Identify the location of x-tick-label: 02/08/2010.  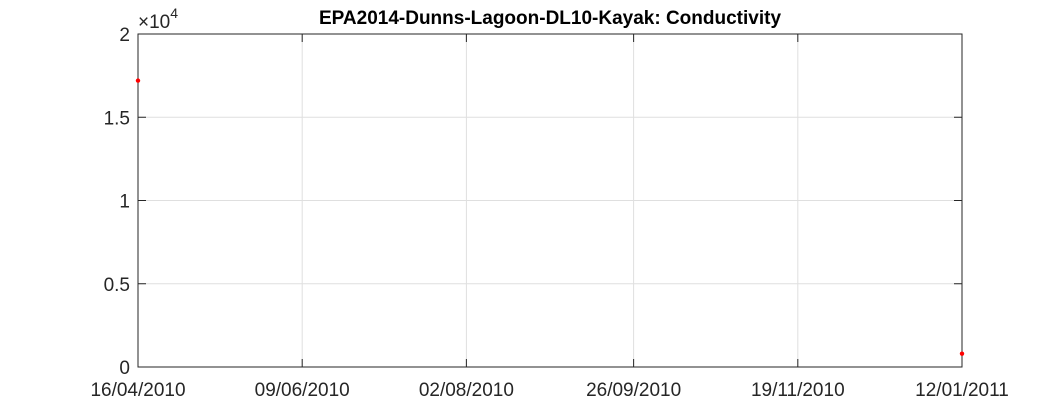
(466, 390).